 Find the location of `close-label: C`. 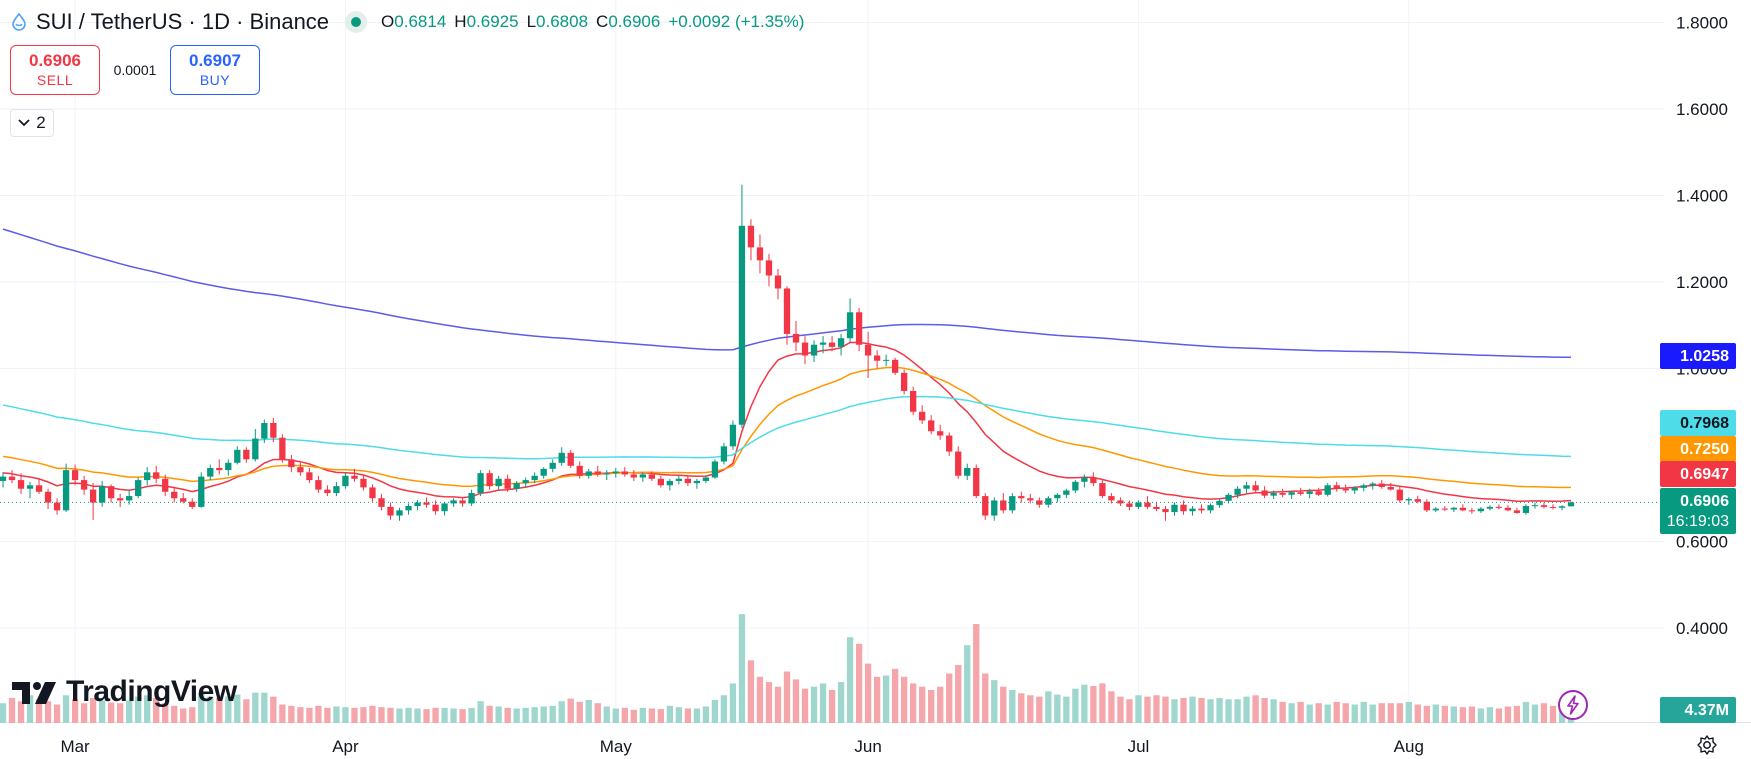

close-label: C is located at coordinates (602, 21).